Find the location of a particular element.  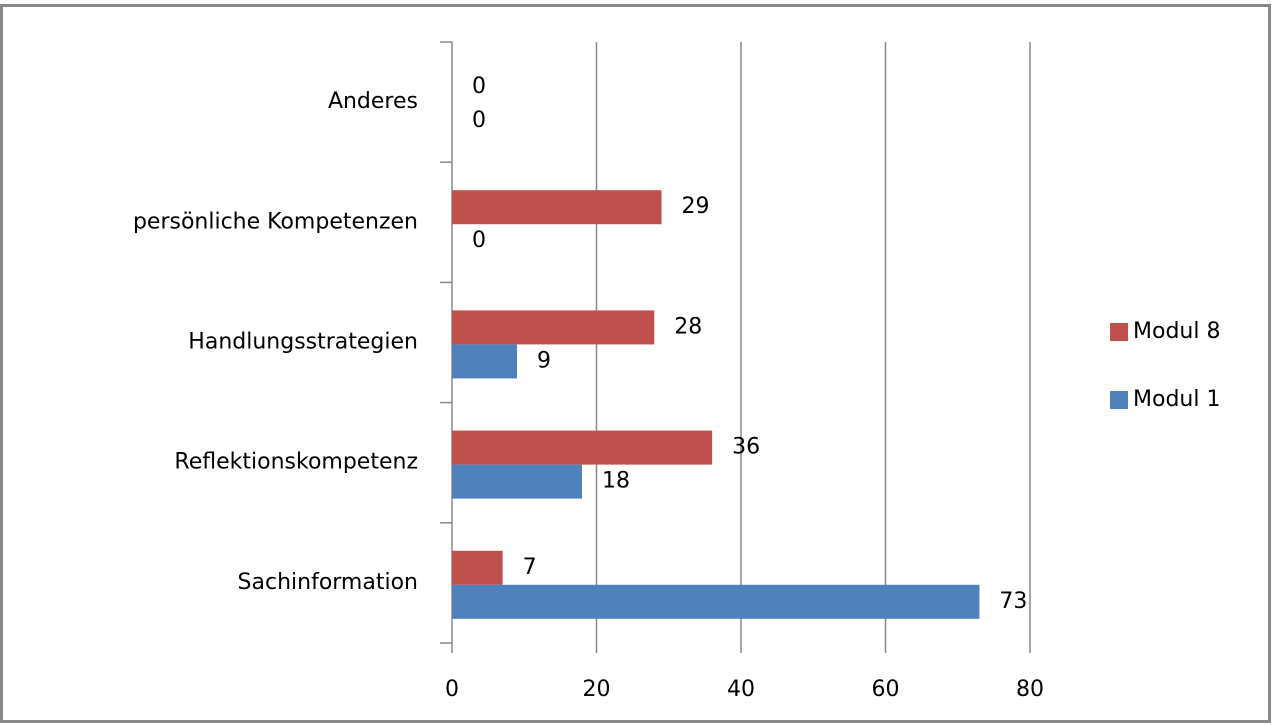

x-tick-label: 40 is located at coordinates (741, 689).